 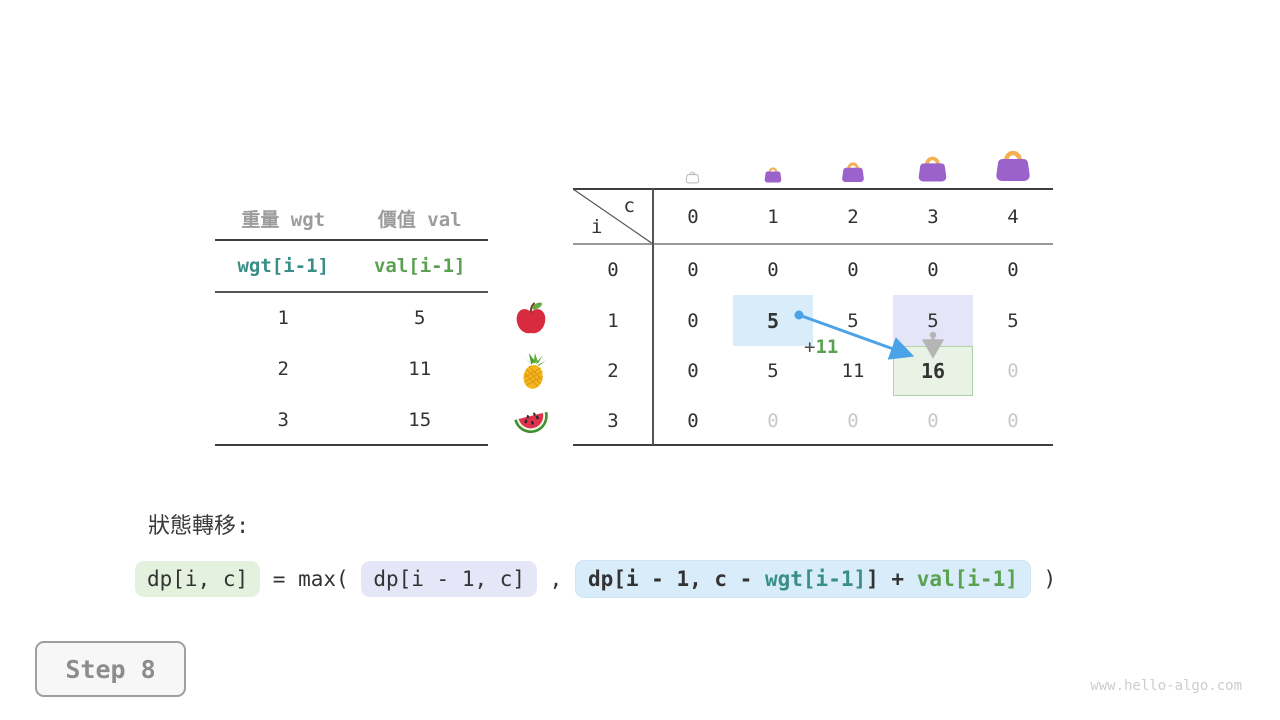 I want to click on dp-cell-0-0: 0, so click(x=693, y=269).